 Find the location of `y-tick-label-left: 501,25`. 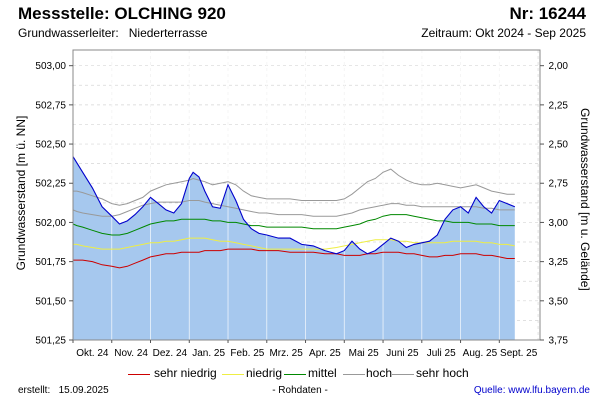

y-tick-label-left: 501,25 is located at coordinates (50, 341).